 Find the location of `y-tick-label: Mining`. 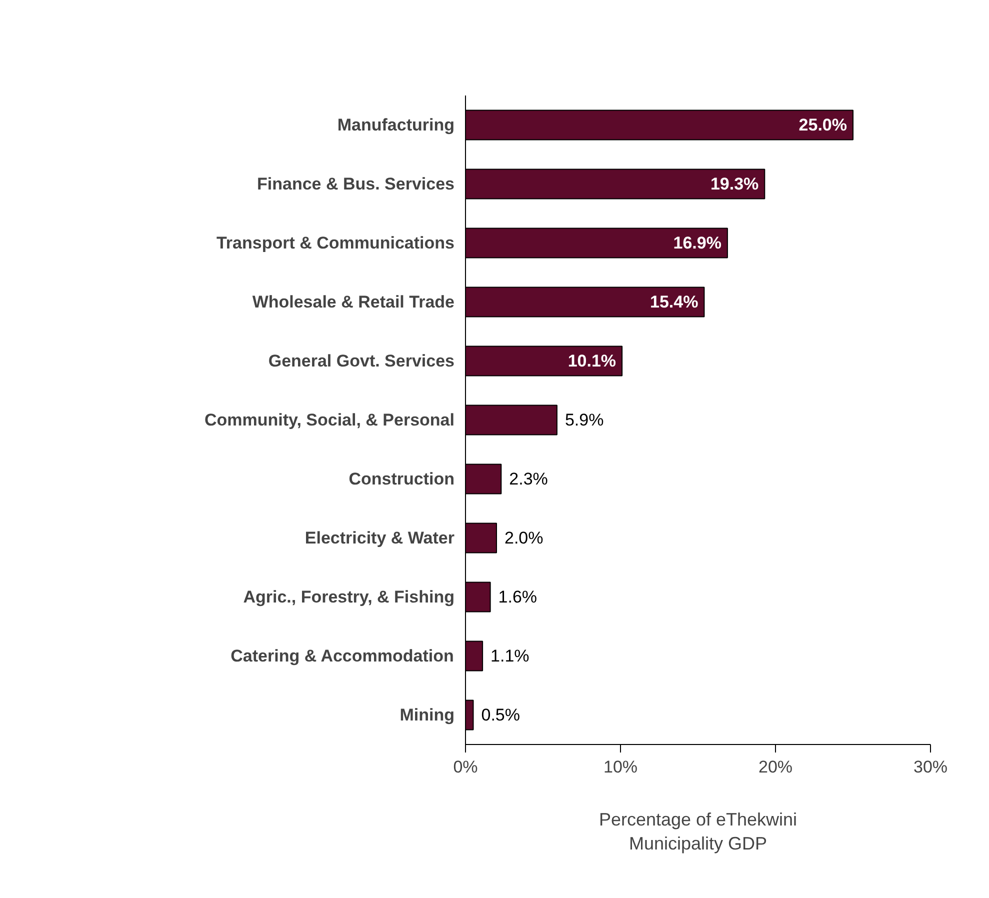

y-tick-label: Mining is located at coordinates (427, 715).